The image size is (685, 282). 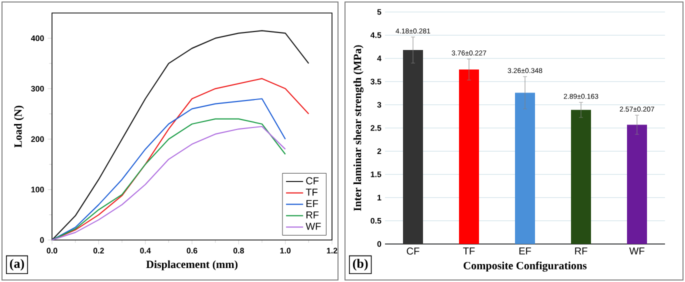 I want to click on legend-label: RF, so click(x=312, y=214).